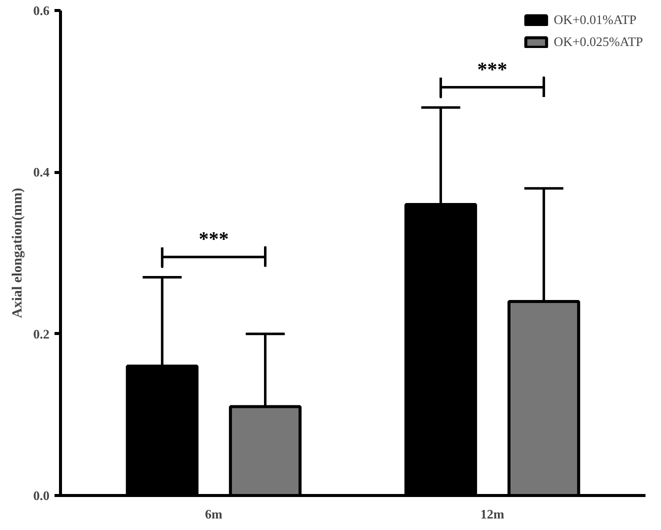 The height and width of the screenshot is (530, 661). What do you see at coordinates (18, 253) in the screenshot?
I see `y-axis-title: Axial elongation(mm)` at bounding box center [18, 253].